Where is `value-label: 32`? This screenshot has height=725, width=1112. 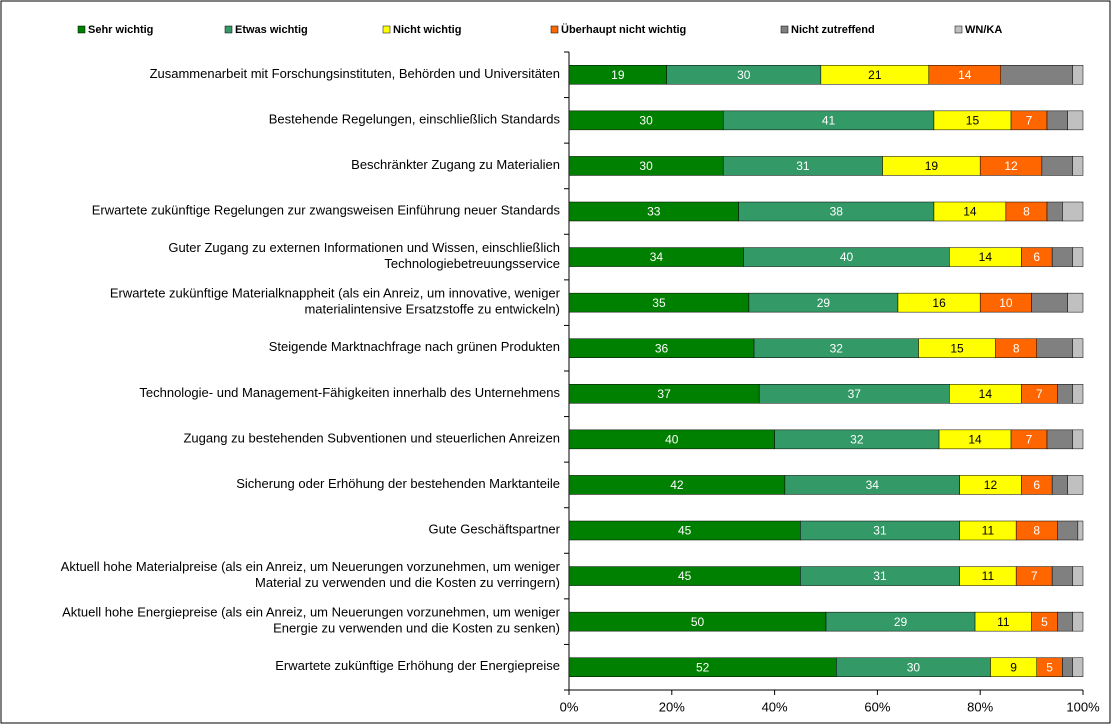
value-label: 32 is located at coordinates (837, 348).